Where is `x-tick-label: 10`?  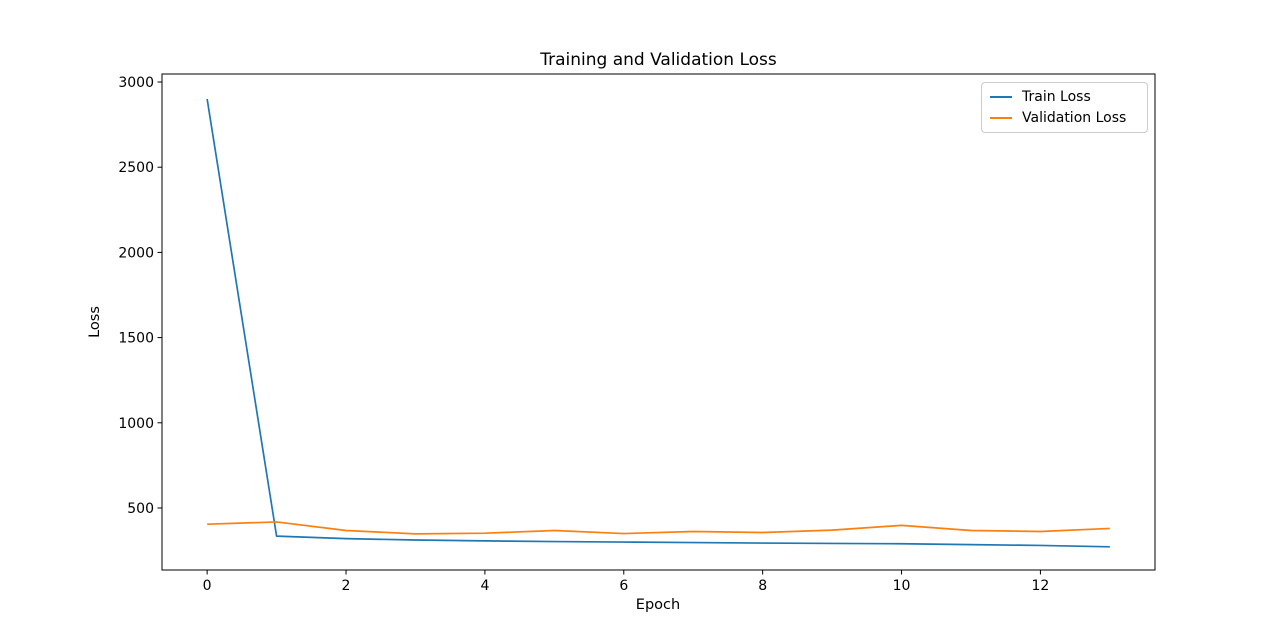
x-tick-label: 10 is located at coordinates (902, 586).